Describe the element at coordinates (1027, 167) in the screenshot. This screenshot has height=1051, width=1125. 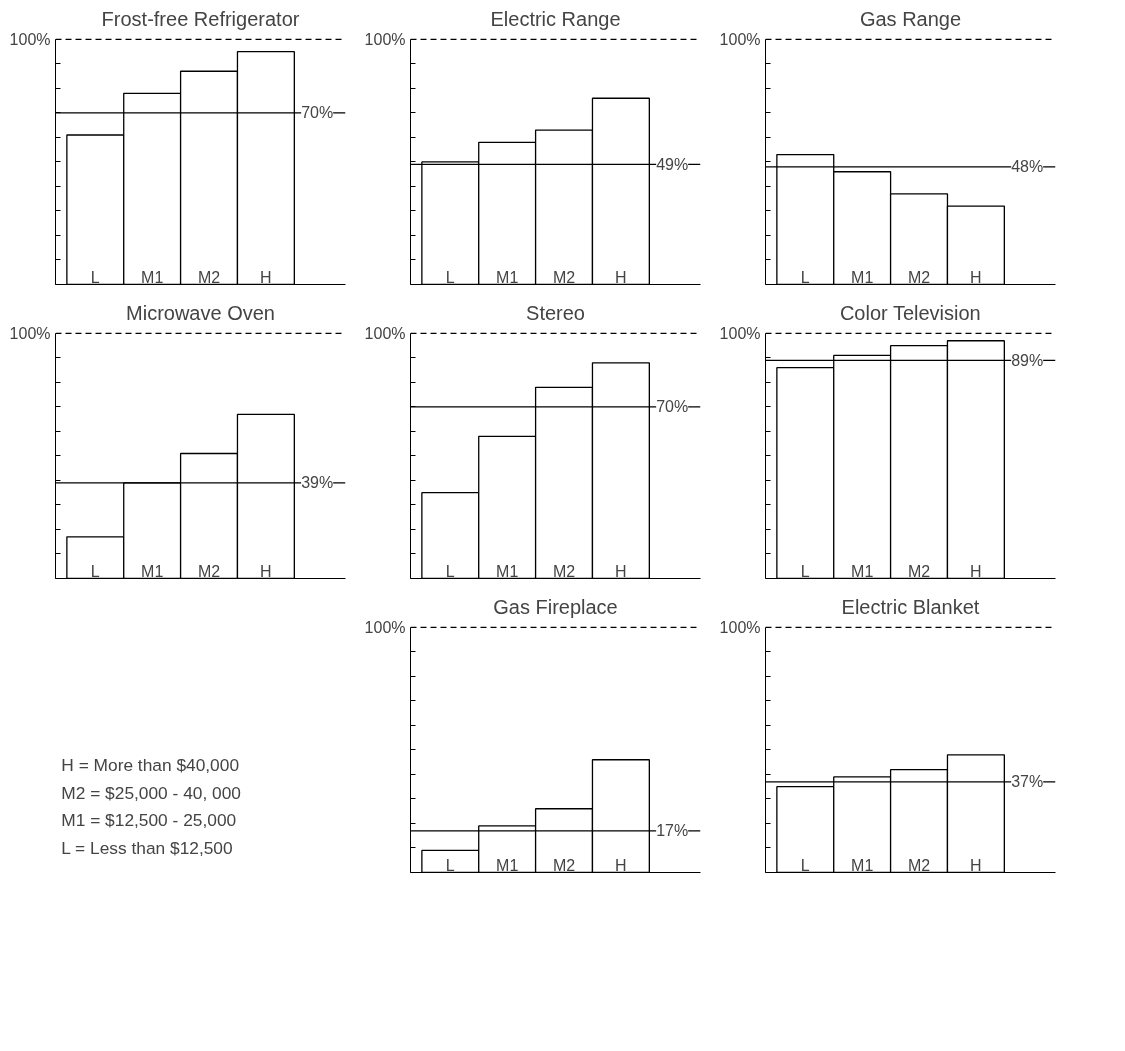
I see `ref-line-label: 48%` at that location.